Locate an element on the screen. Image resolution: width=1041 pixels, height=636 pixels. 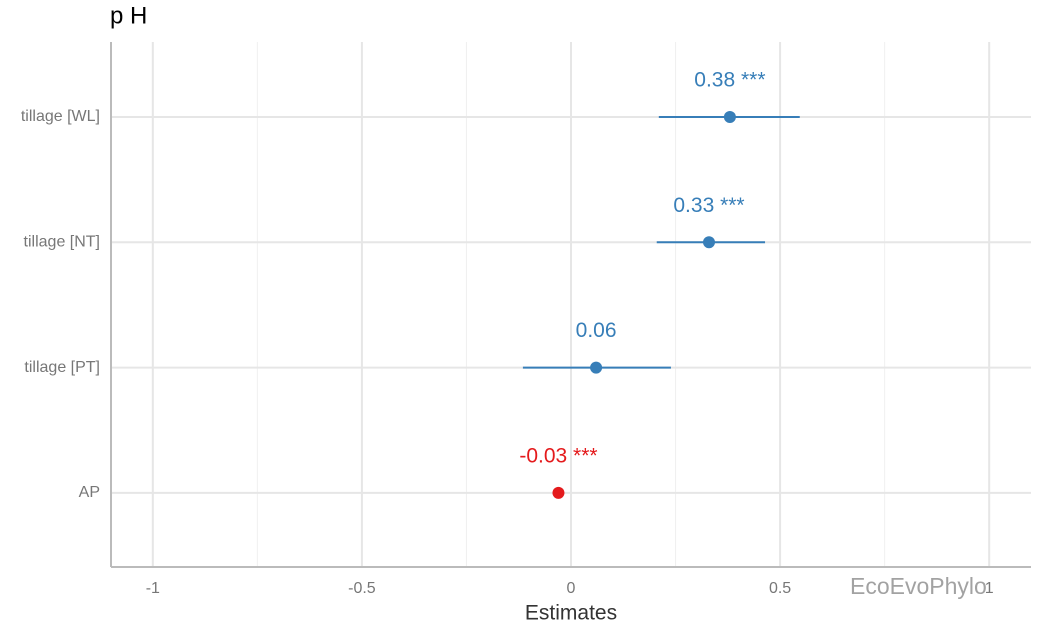
x-tick-label: -0.5 is located at coordinates (362, 588).